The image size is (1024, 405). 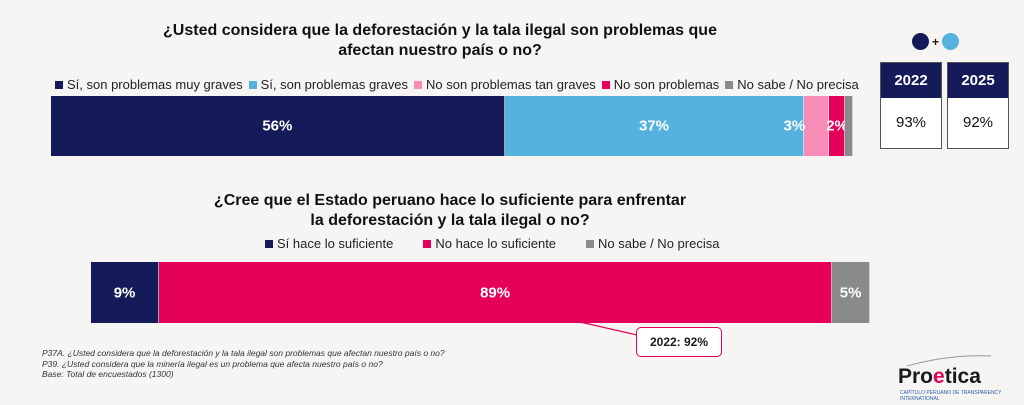 I want to click on legend-item: Sí, son problemas graves, so click(x=328, y=84).